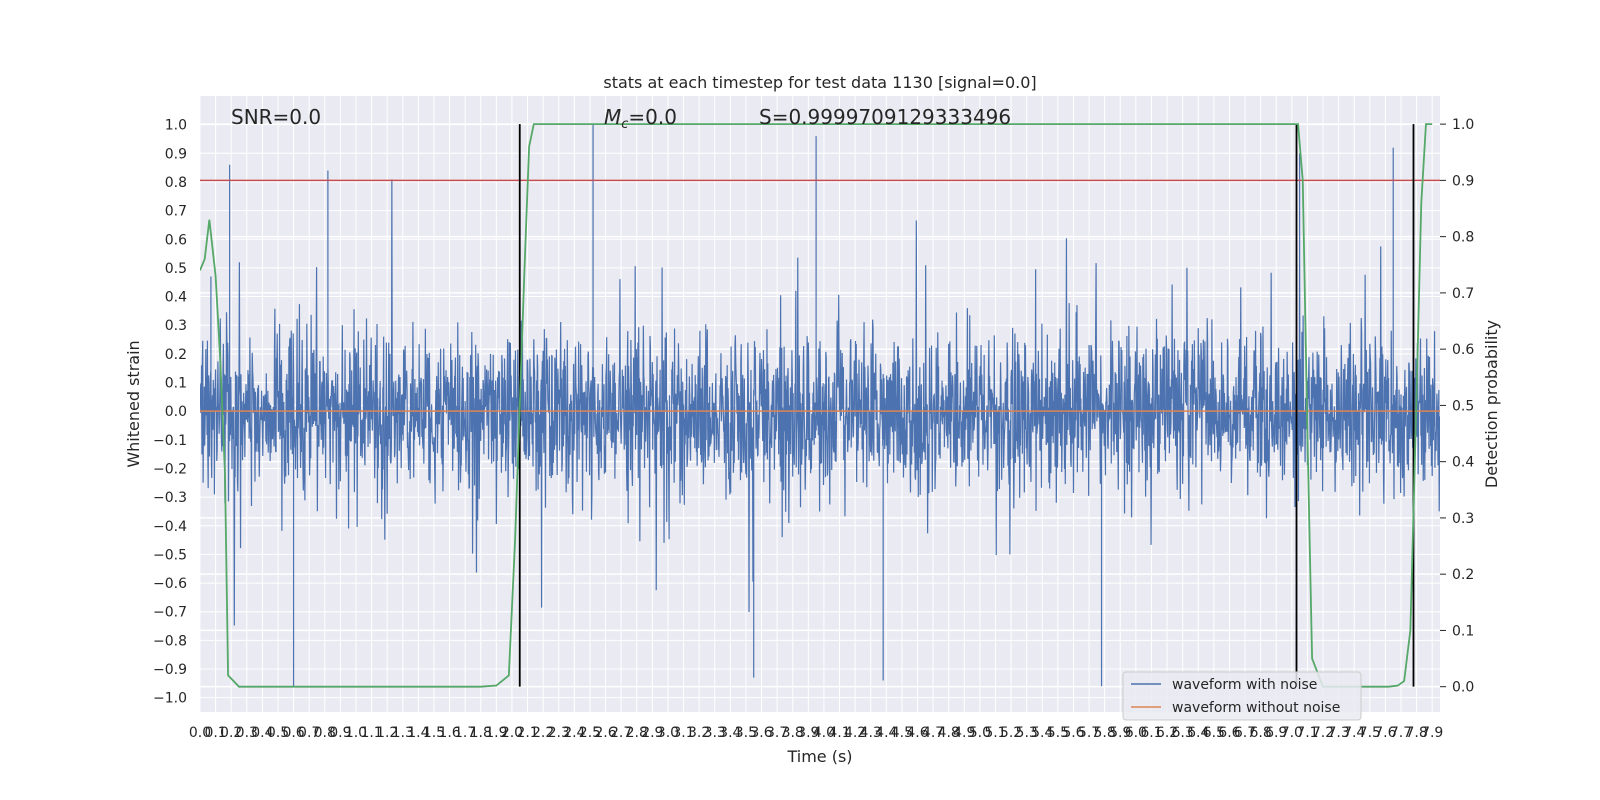 This screenshot has height=800, width=1600. Describe the element at coordinates (1183, 733) in the screenshot. I see `x-tick-label: 6.3` at that location.